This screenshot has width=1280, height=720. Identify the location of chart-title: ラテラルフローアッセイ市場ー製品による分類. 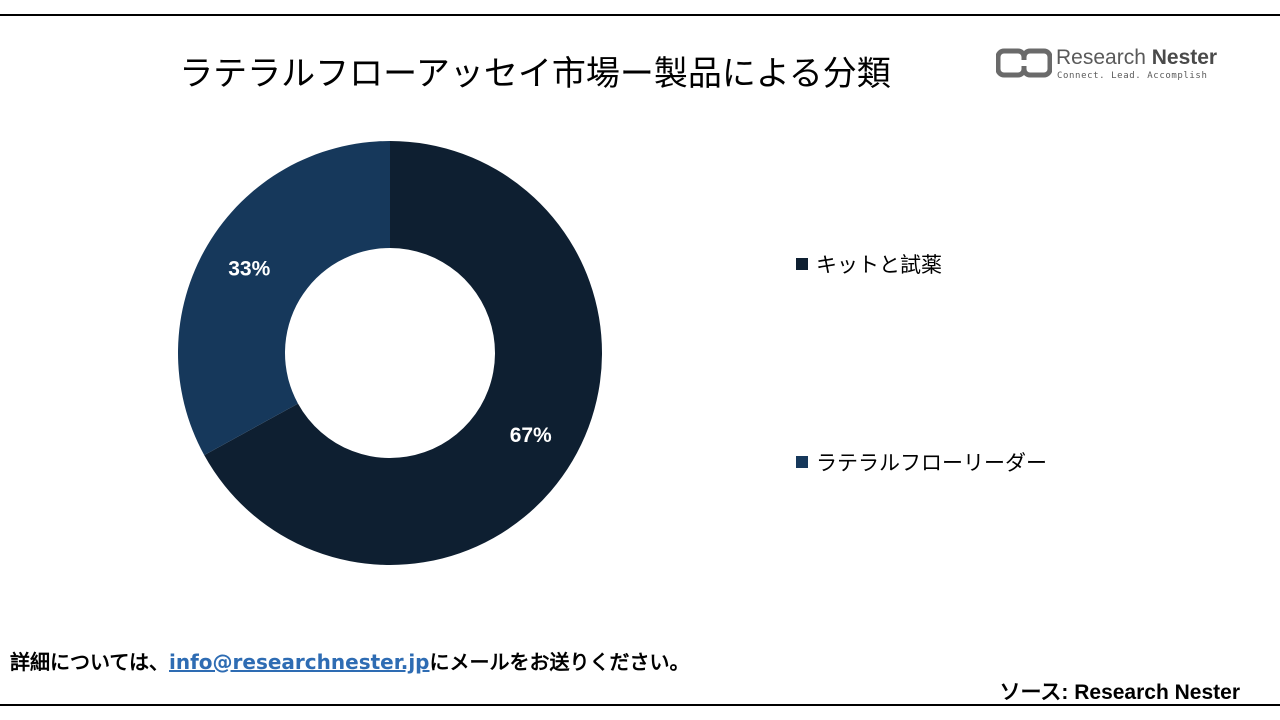
(535, 74).